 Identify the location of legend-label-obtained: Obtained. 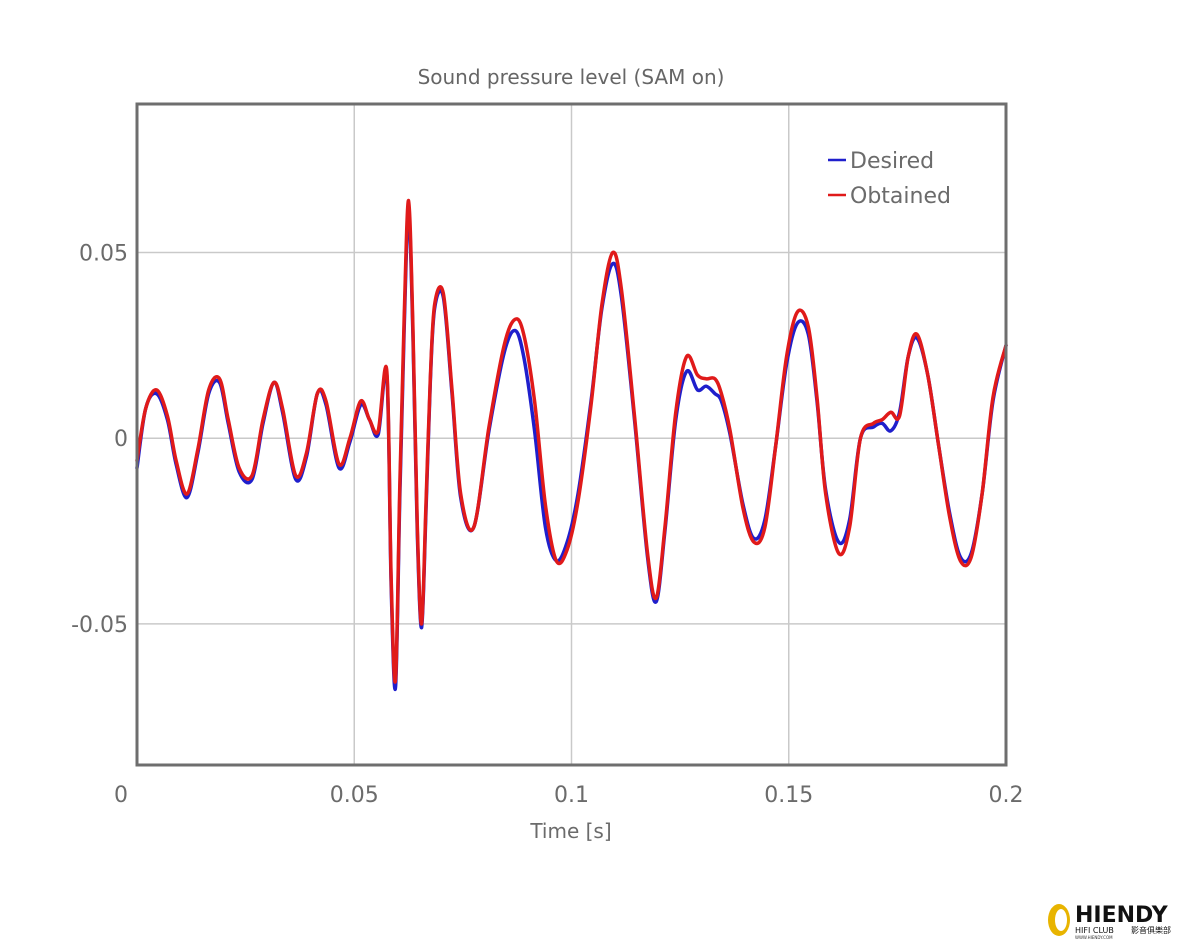
(900, 196).